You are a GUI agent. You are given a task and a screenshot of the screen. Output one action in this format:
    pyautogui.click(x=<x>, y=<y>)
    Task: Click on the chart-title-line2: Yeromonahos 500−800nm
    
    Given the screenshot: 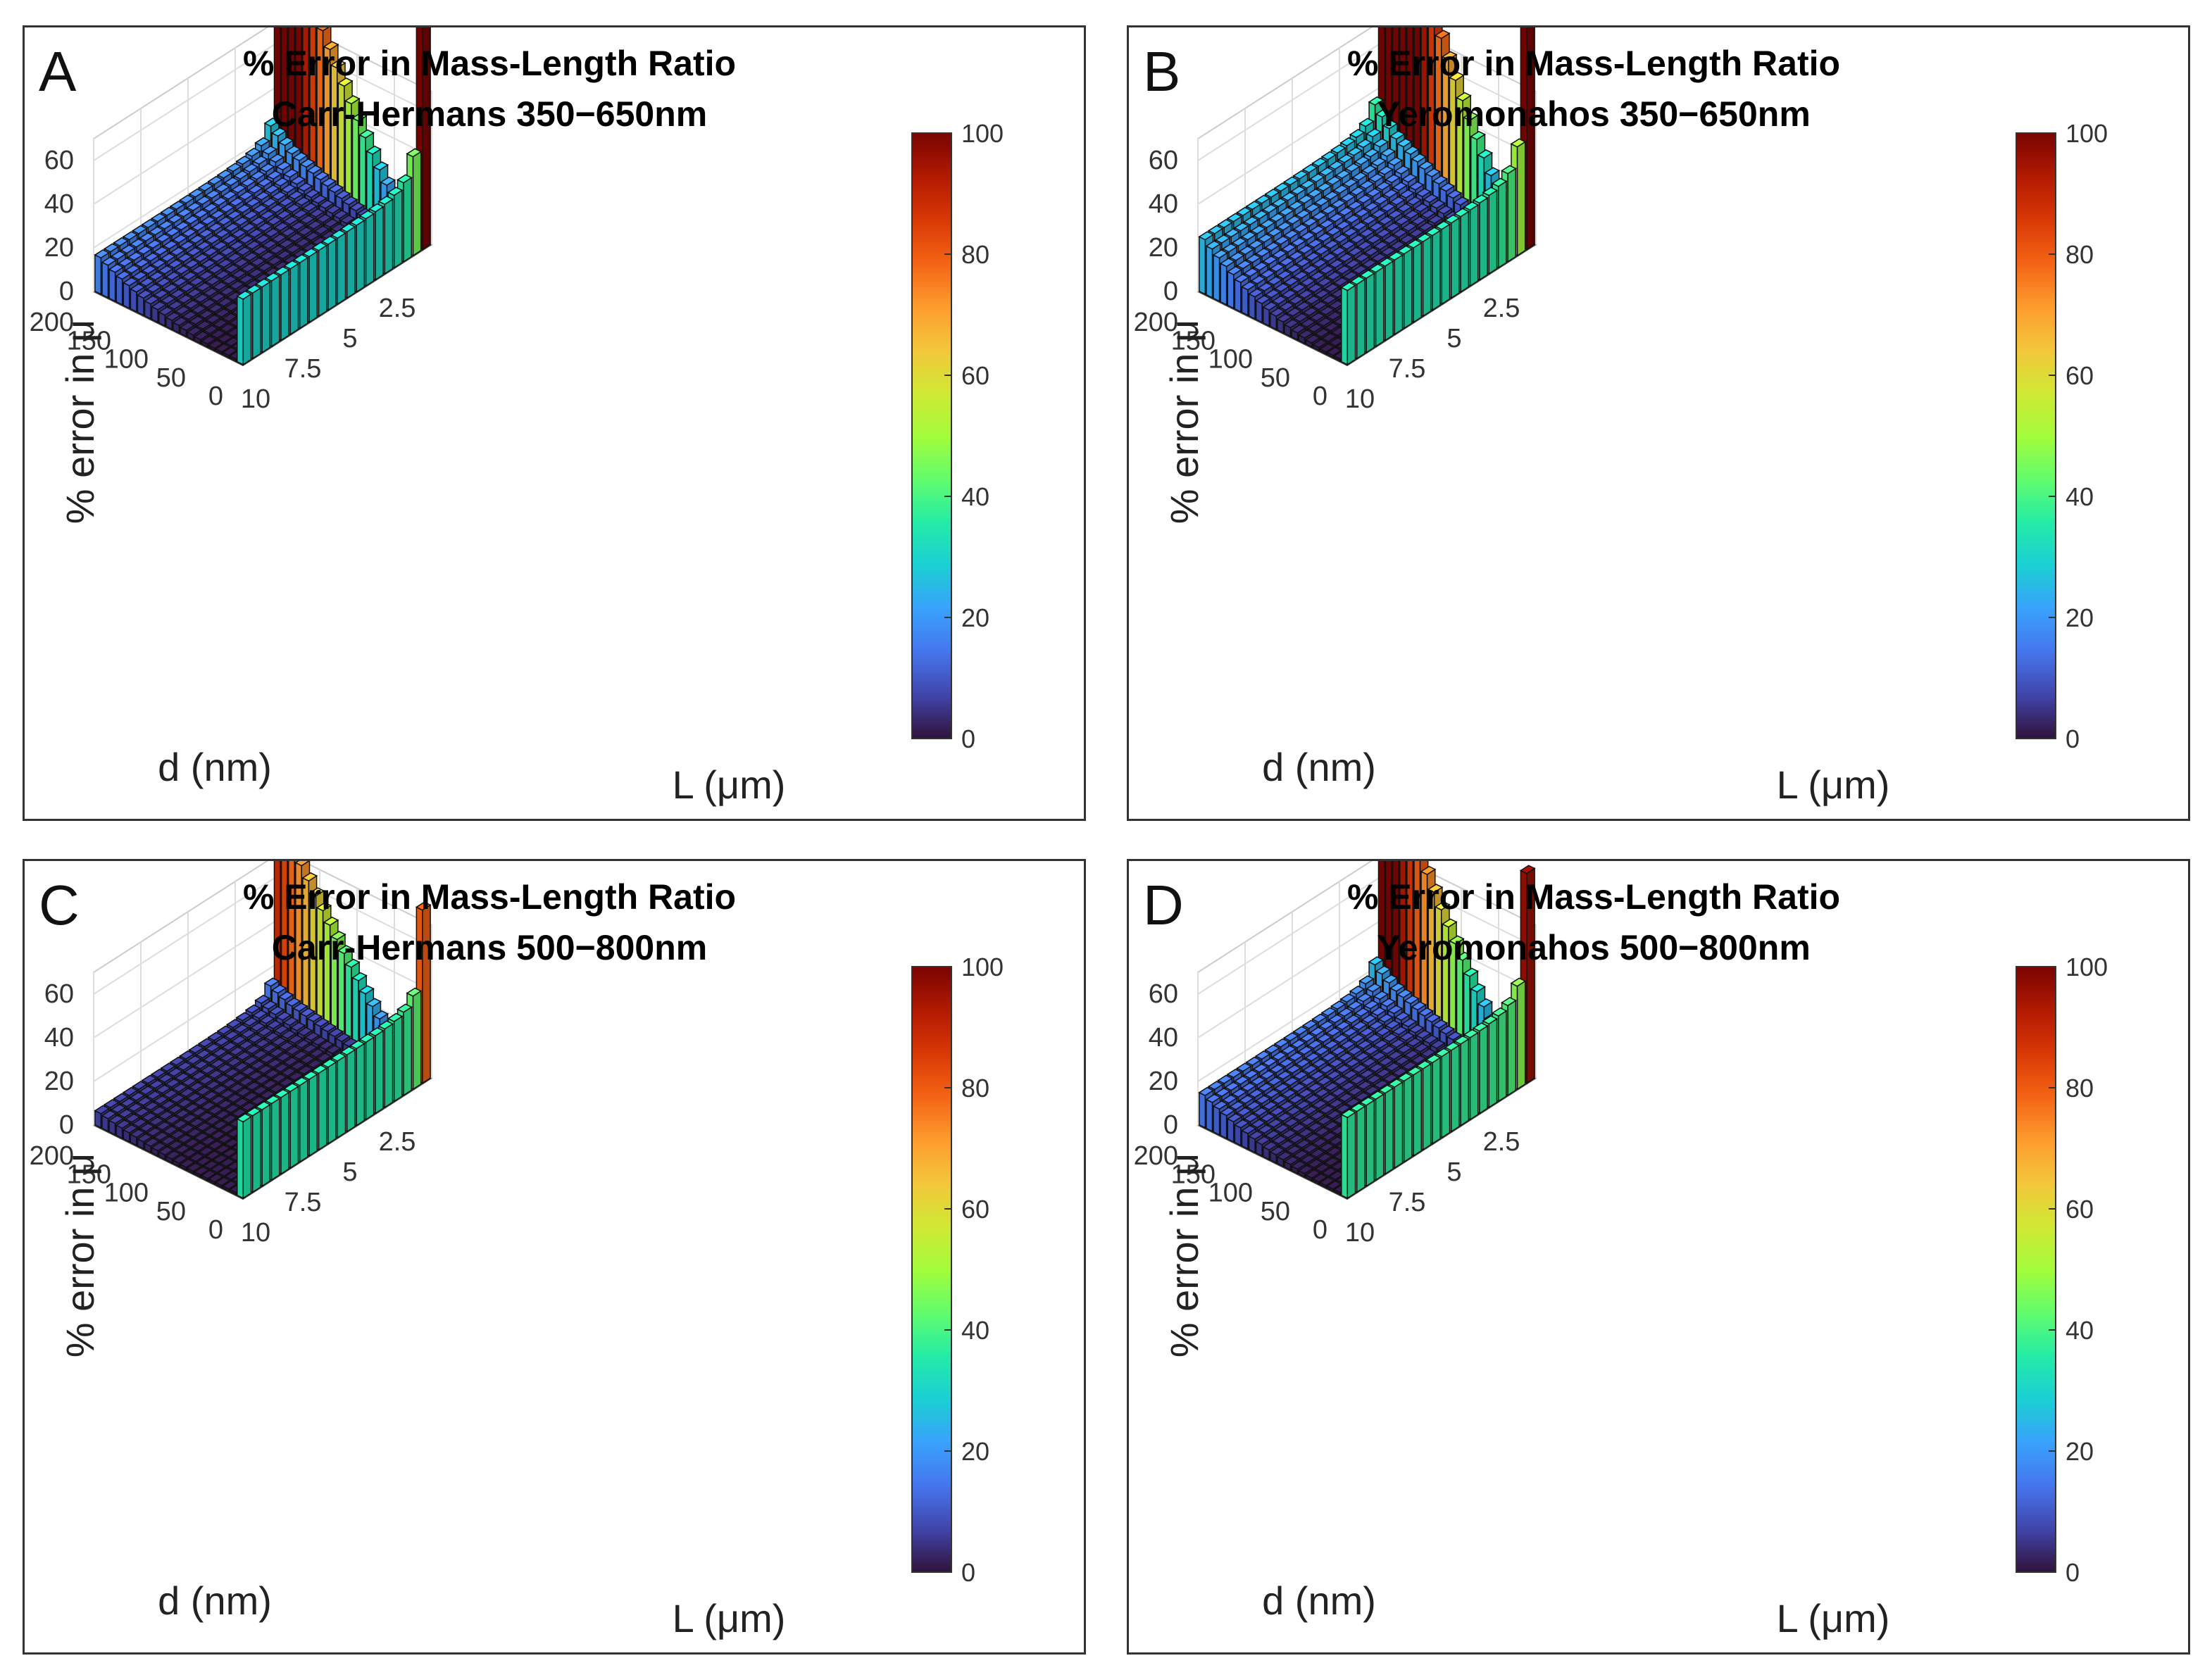 What is the action you would take?
    pyautogui.click(x=1594, y=947)
    